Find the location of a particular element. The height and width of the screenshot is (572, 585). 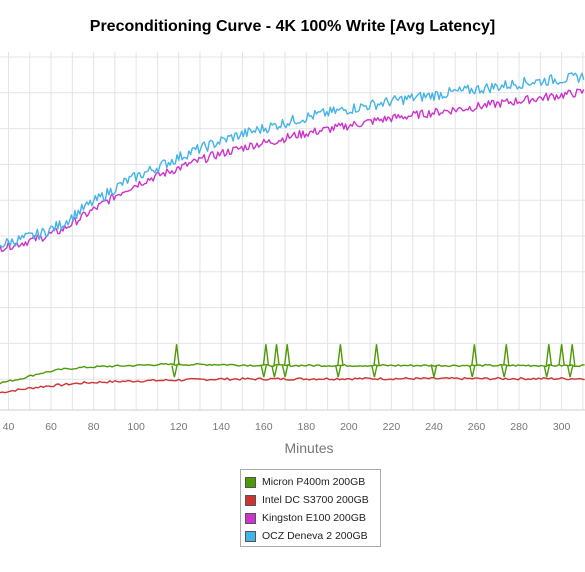

x-axis-ticks: 40 60 80 100 120 140 160 180 200 220 240 260 280 300 is located at coordinates (287, 427).